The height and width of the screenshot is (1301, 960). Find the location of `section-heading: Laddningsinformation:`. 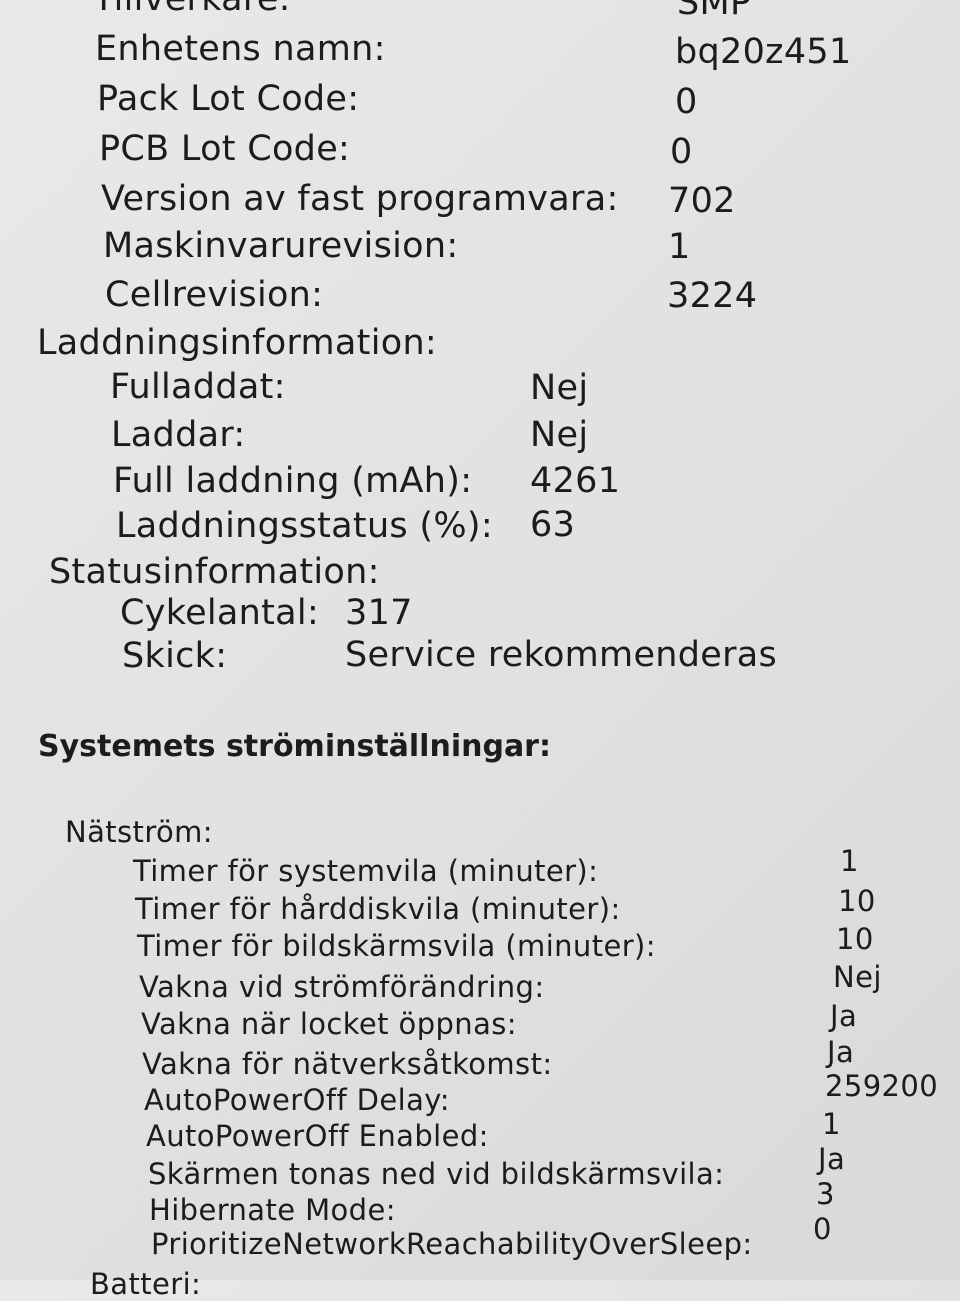

section-heading: Laddningsinformation: is located at coordinates (237, 343).